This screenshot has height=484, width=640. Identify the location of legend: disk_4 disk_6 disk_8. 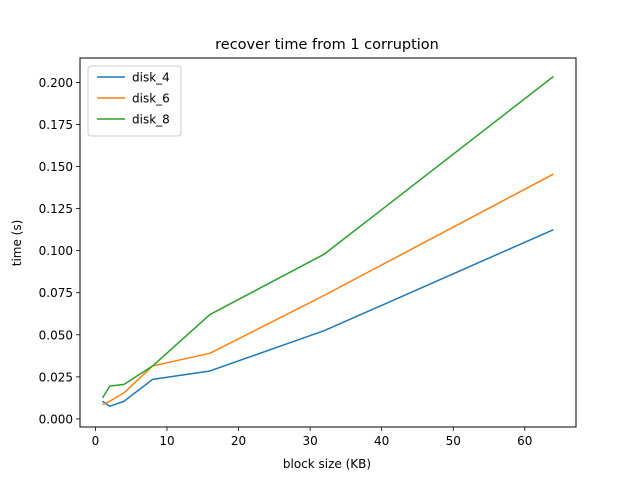
(134, 101).